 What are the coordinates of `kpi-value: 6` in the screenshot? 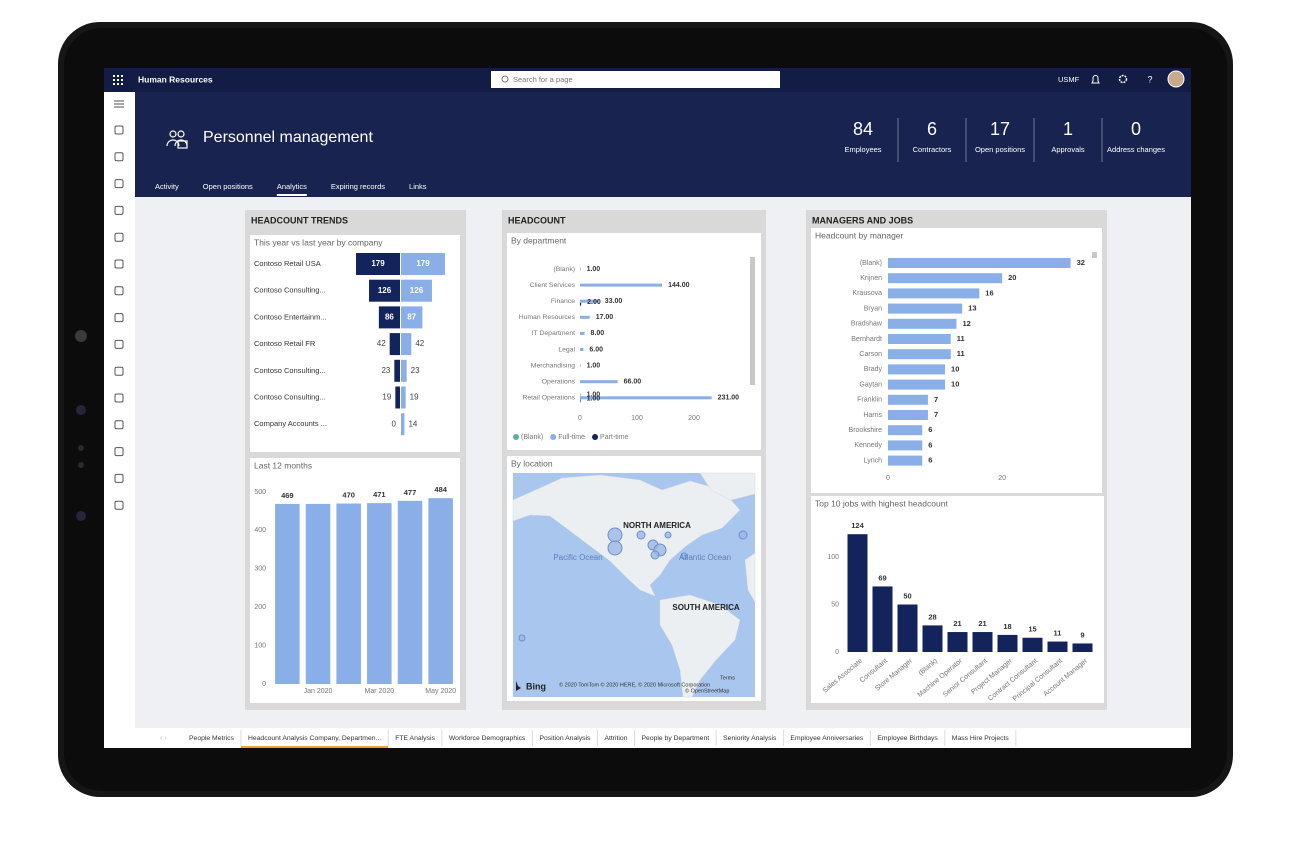 It's located at (932, 129).